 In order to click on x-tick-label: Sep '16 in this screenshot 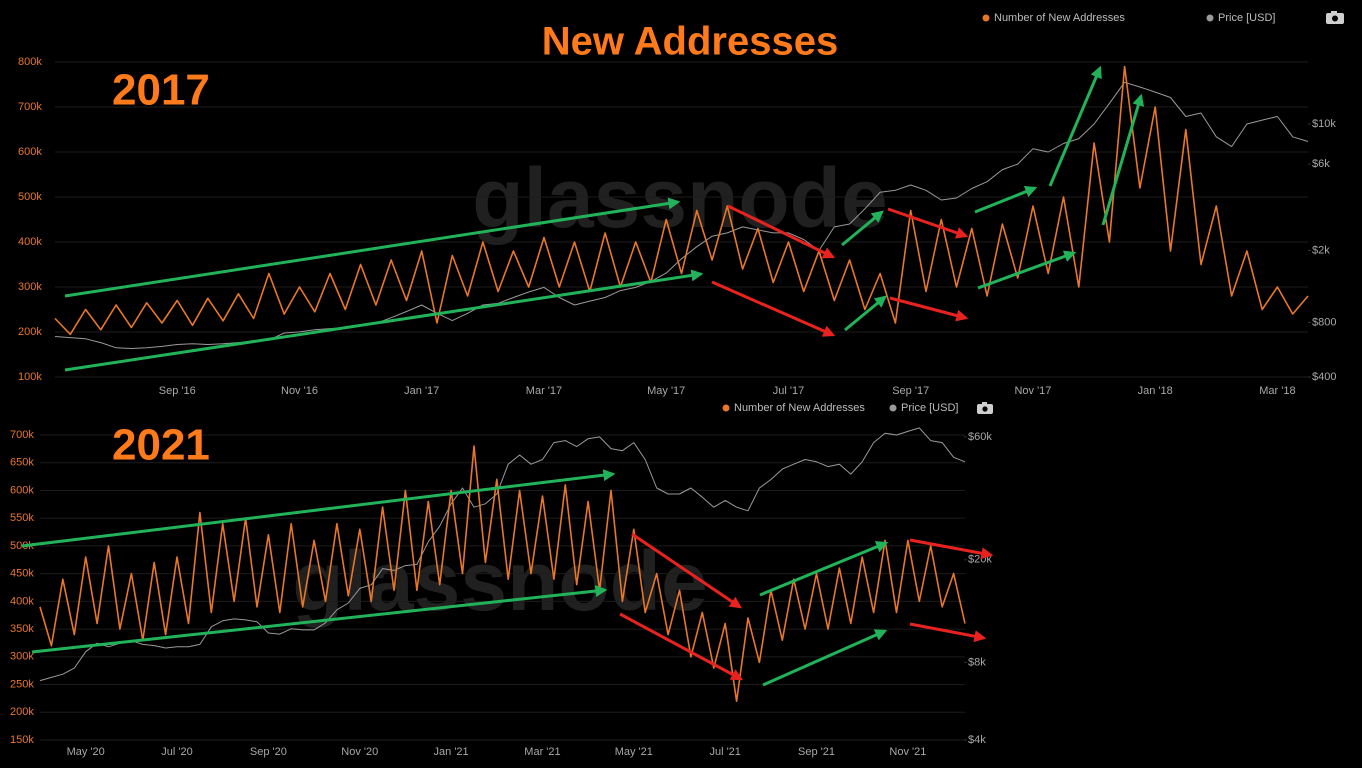, I will do `click(177, 391)`.